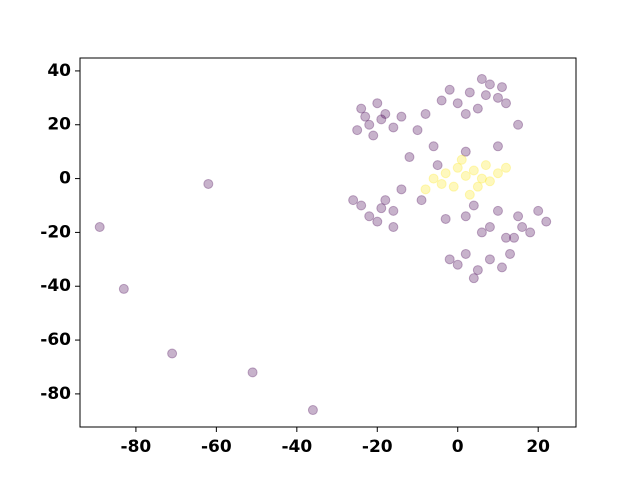 The width and height of the screenshot is (640, 484). Describe the element at coordinates (55, 340) in the screenshot. I see `y-tick-label: -60` at that location.